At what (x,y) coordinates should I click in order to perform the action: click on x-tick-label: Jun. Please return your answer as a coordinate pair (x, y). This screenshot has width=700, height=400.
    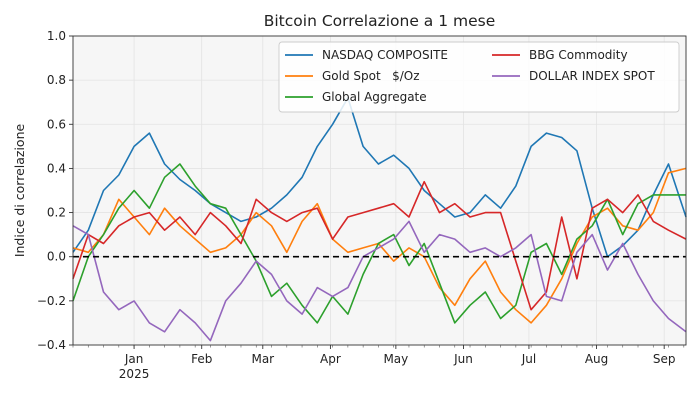
    Looking at the image, I should click on (463, 359).